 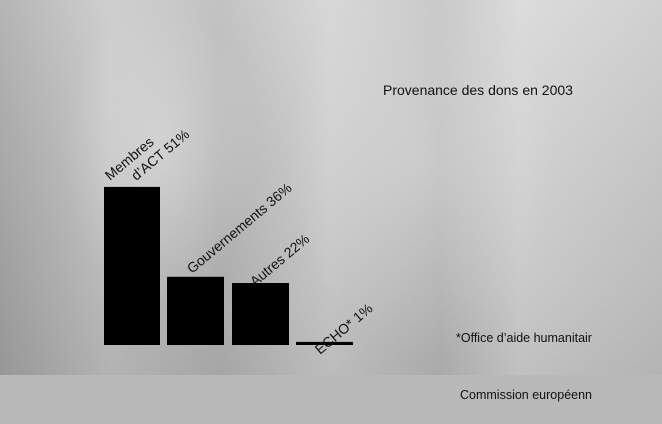 What do you see at coordinates (132, 265) in the screenshot?
I see `bar-Membres d’ACT` at bounding box center [132, 265].